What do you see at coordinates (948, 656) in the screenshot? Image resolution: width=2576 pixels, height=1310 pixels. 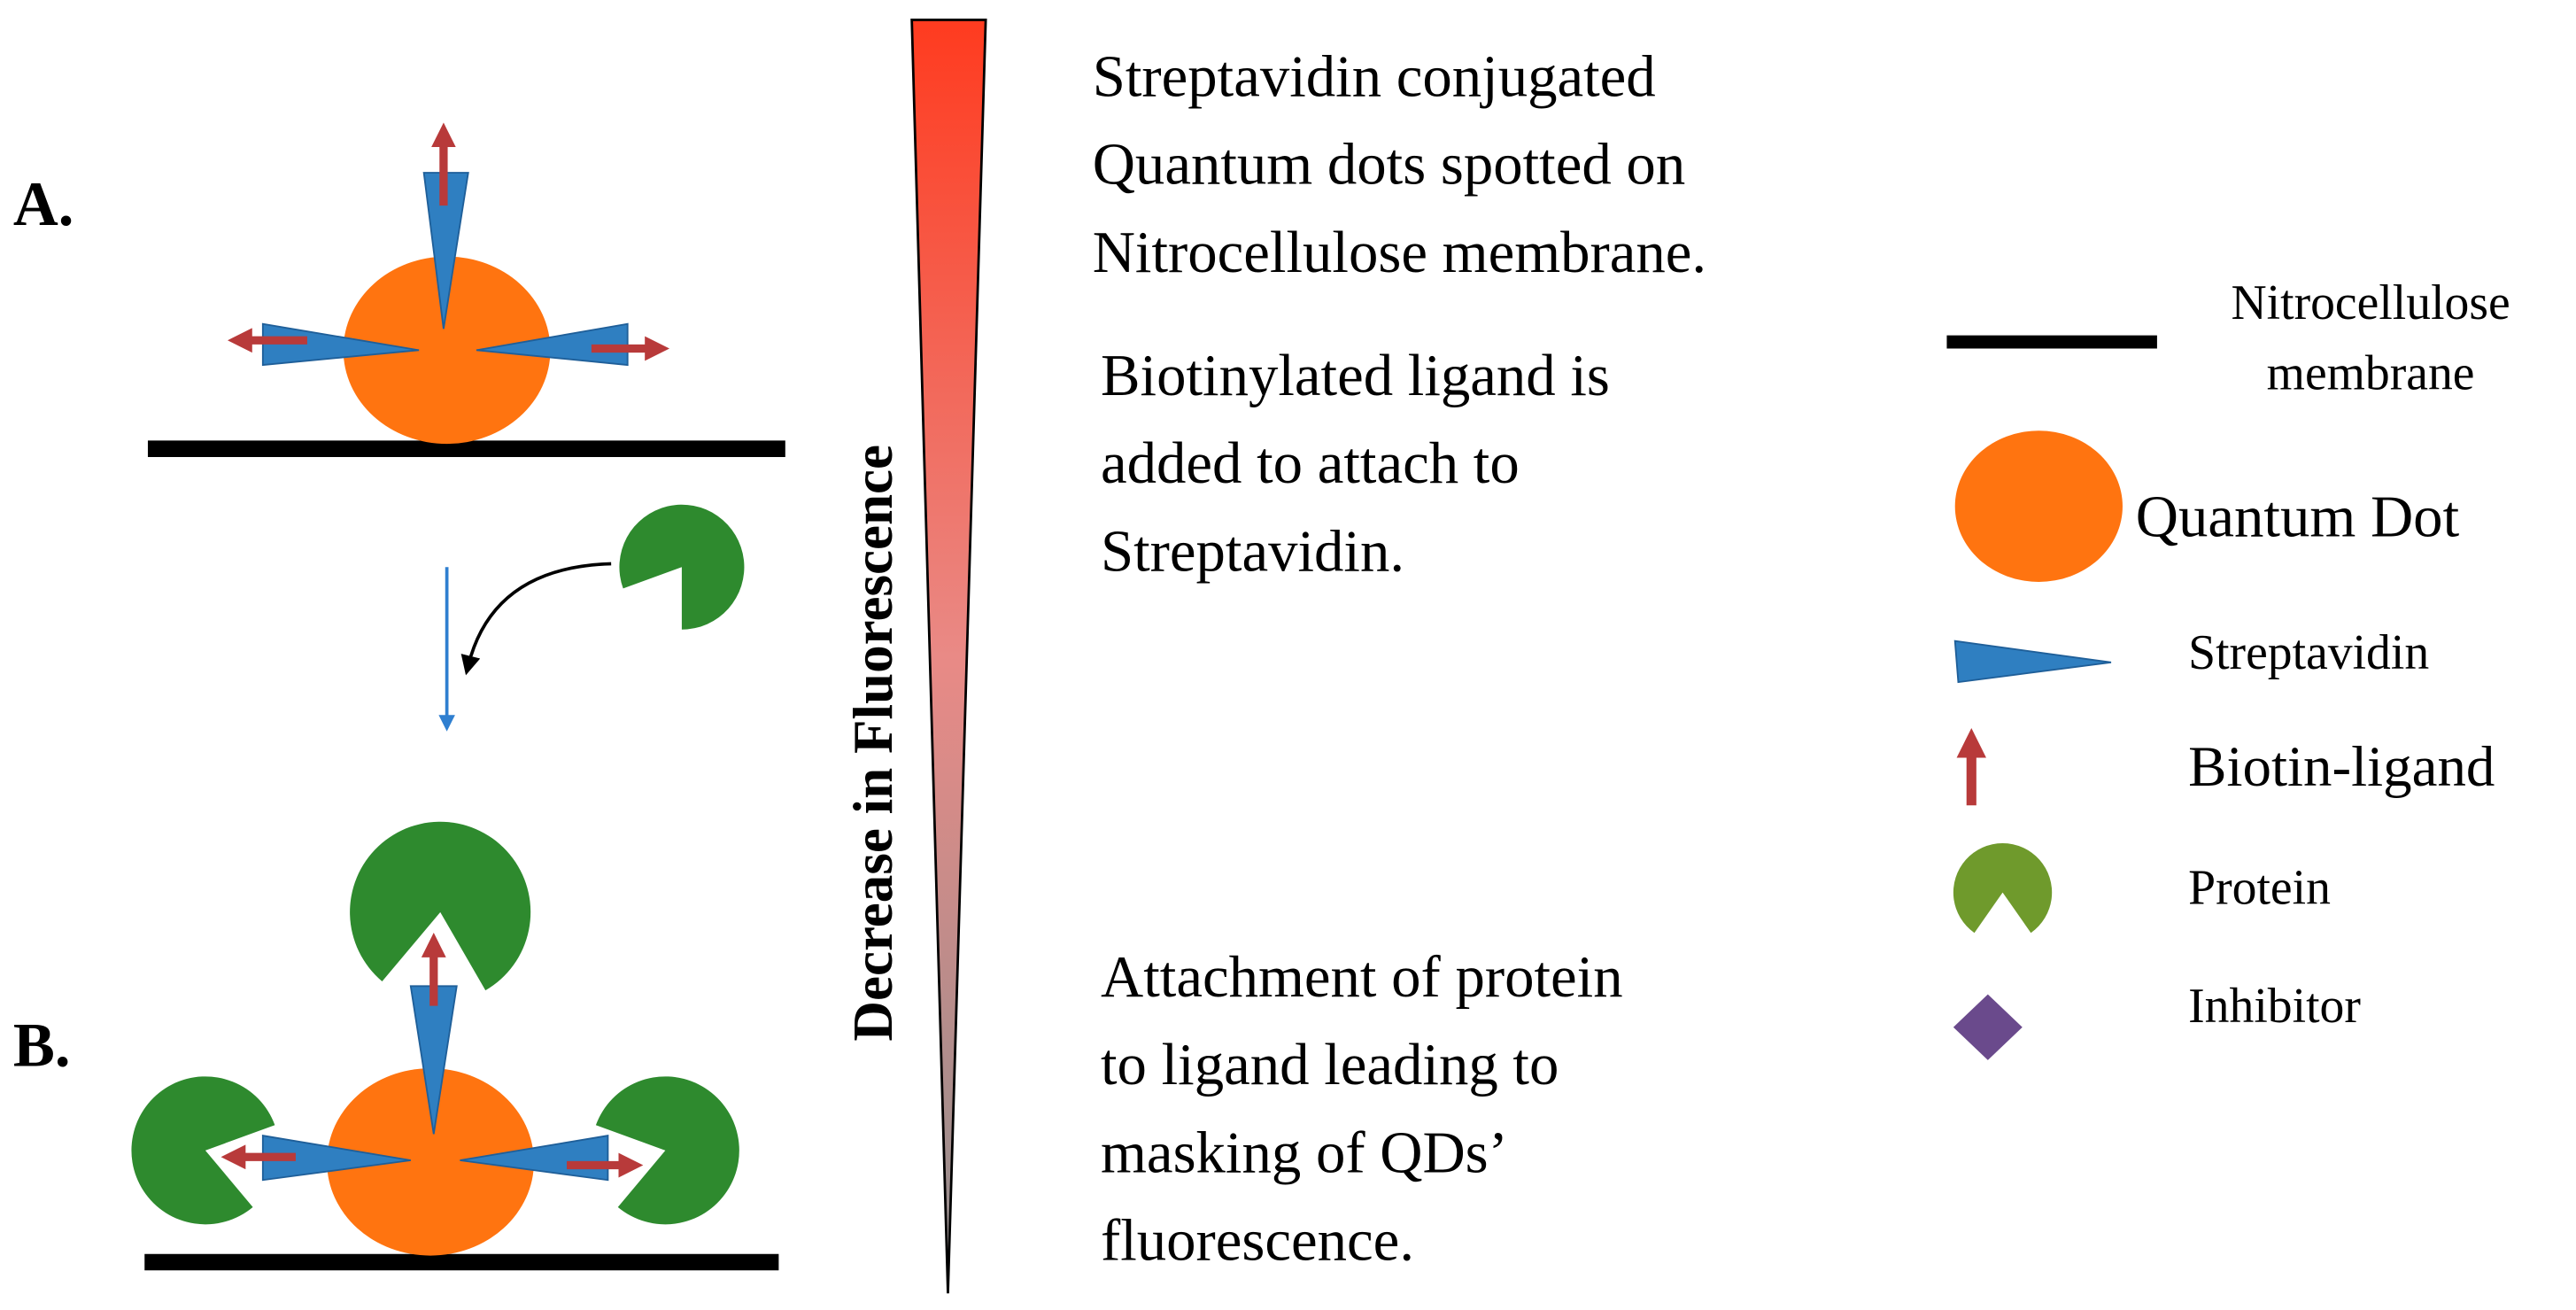 I see `fluorescence-gradient` at bounding box center [948, 656].